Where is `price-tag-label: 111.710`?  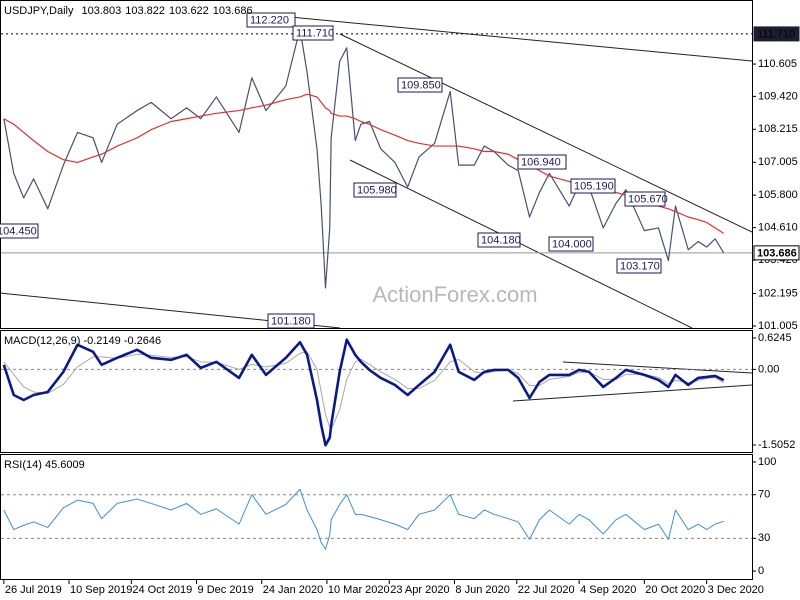 price-tag-label: 111.710 is located at coordinates (776, 34).